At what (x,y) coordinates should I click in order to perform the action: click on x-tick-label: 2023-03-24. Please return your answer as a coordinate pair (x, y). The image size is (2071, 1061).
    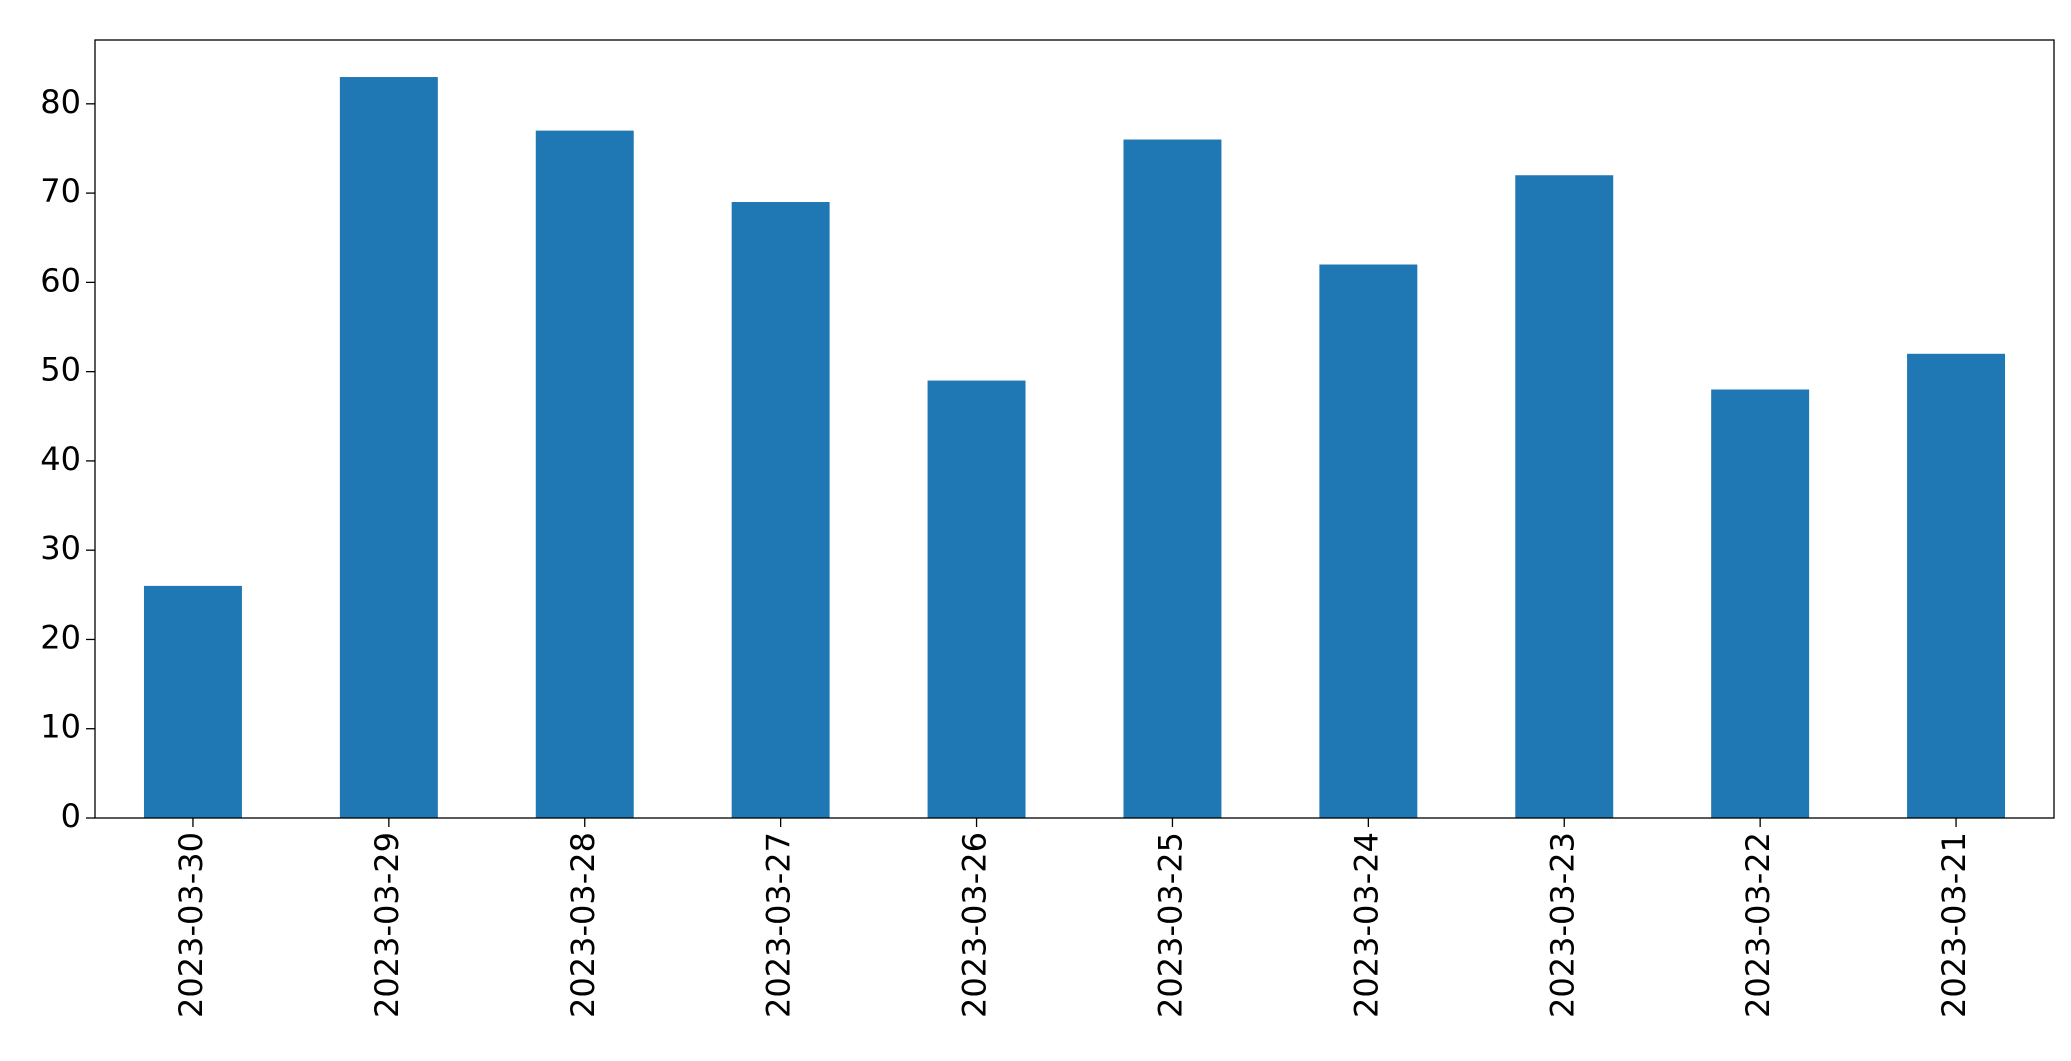
    Looking at the image, I should click on (1366, 925).